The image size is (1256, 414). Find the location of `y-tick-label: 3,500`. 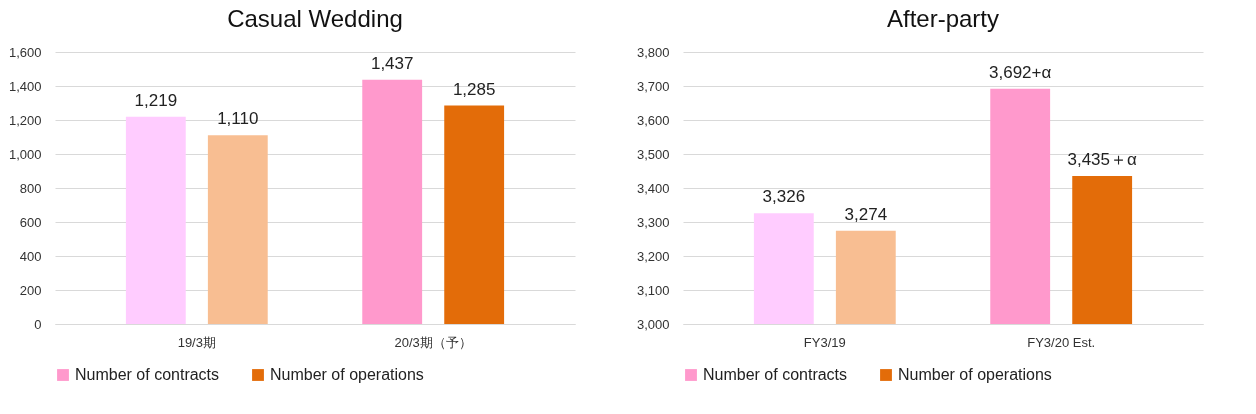

y-tick-label: 3,500 is located at coordinates (653, 154).